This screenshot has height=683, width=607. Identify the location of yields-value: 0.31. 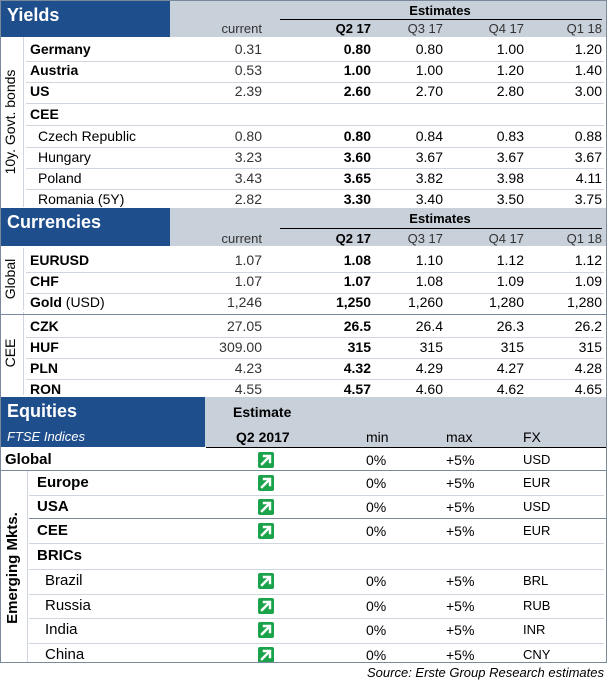
(248, 49).